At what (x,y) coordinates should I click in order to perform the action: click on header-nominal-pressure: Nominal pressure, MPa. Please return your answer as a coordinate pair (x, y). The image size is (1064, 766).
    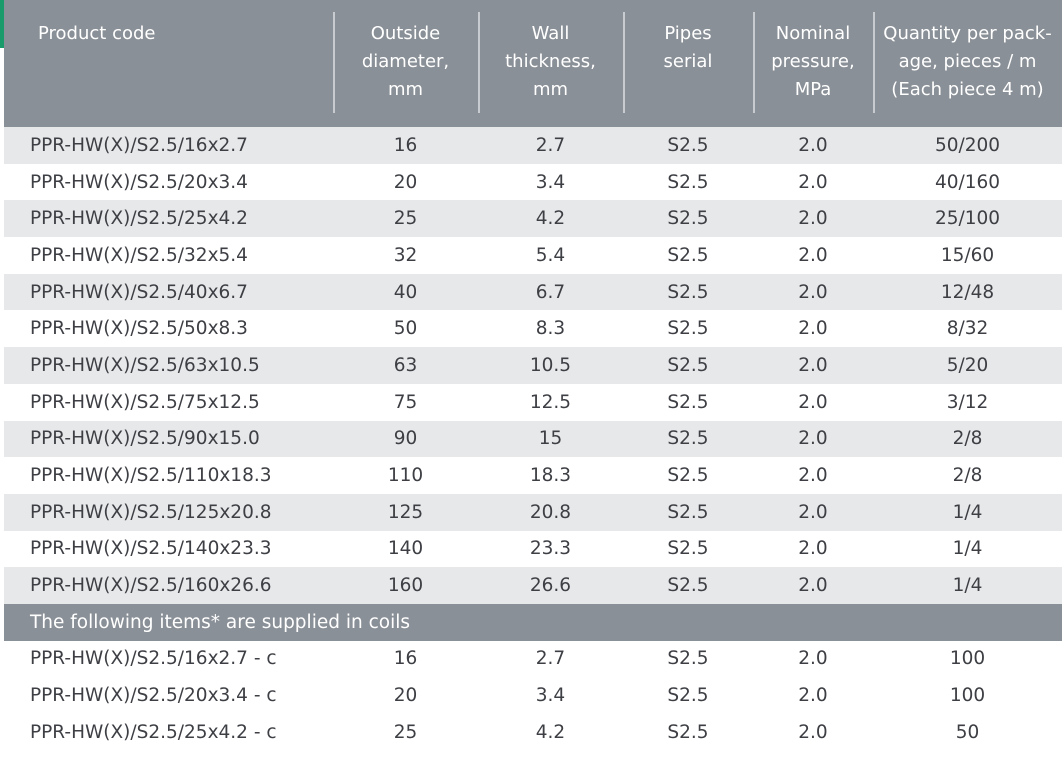
    Looking at the image, I should click on (813, 63).